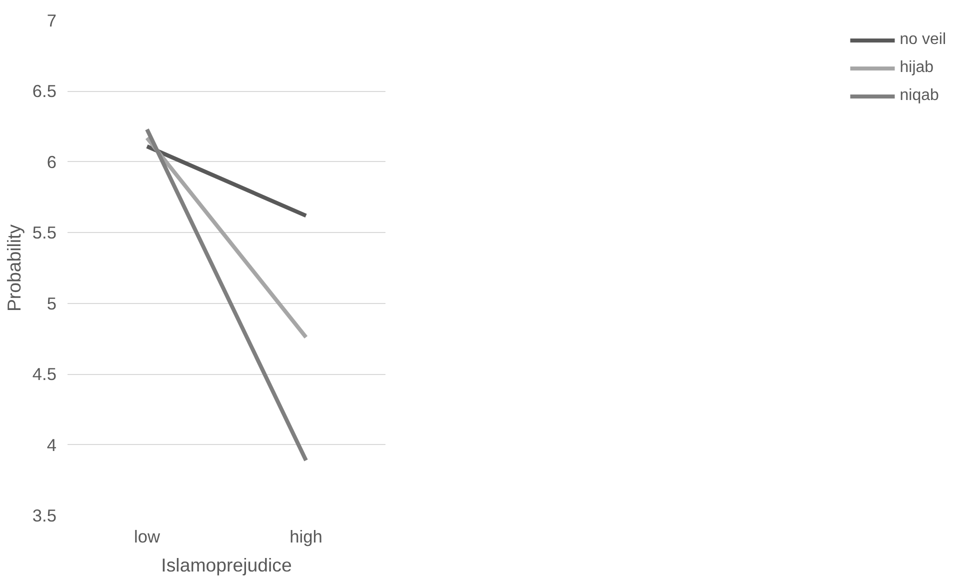 The width and height of the screenshot is (958, 580). I want to click on y-tick-label: 5.5, so click(44, 232).